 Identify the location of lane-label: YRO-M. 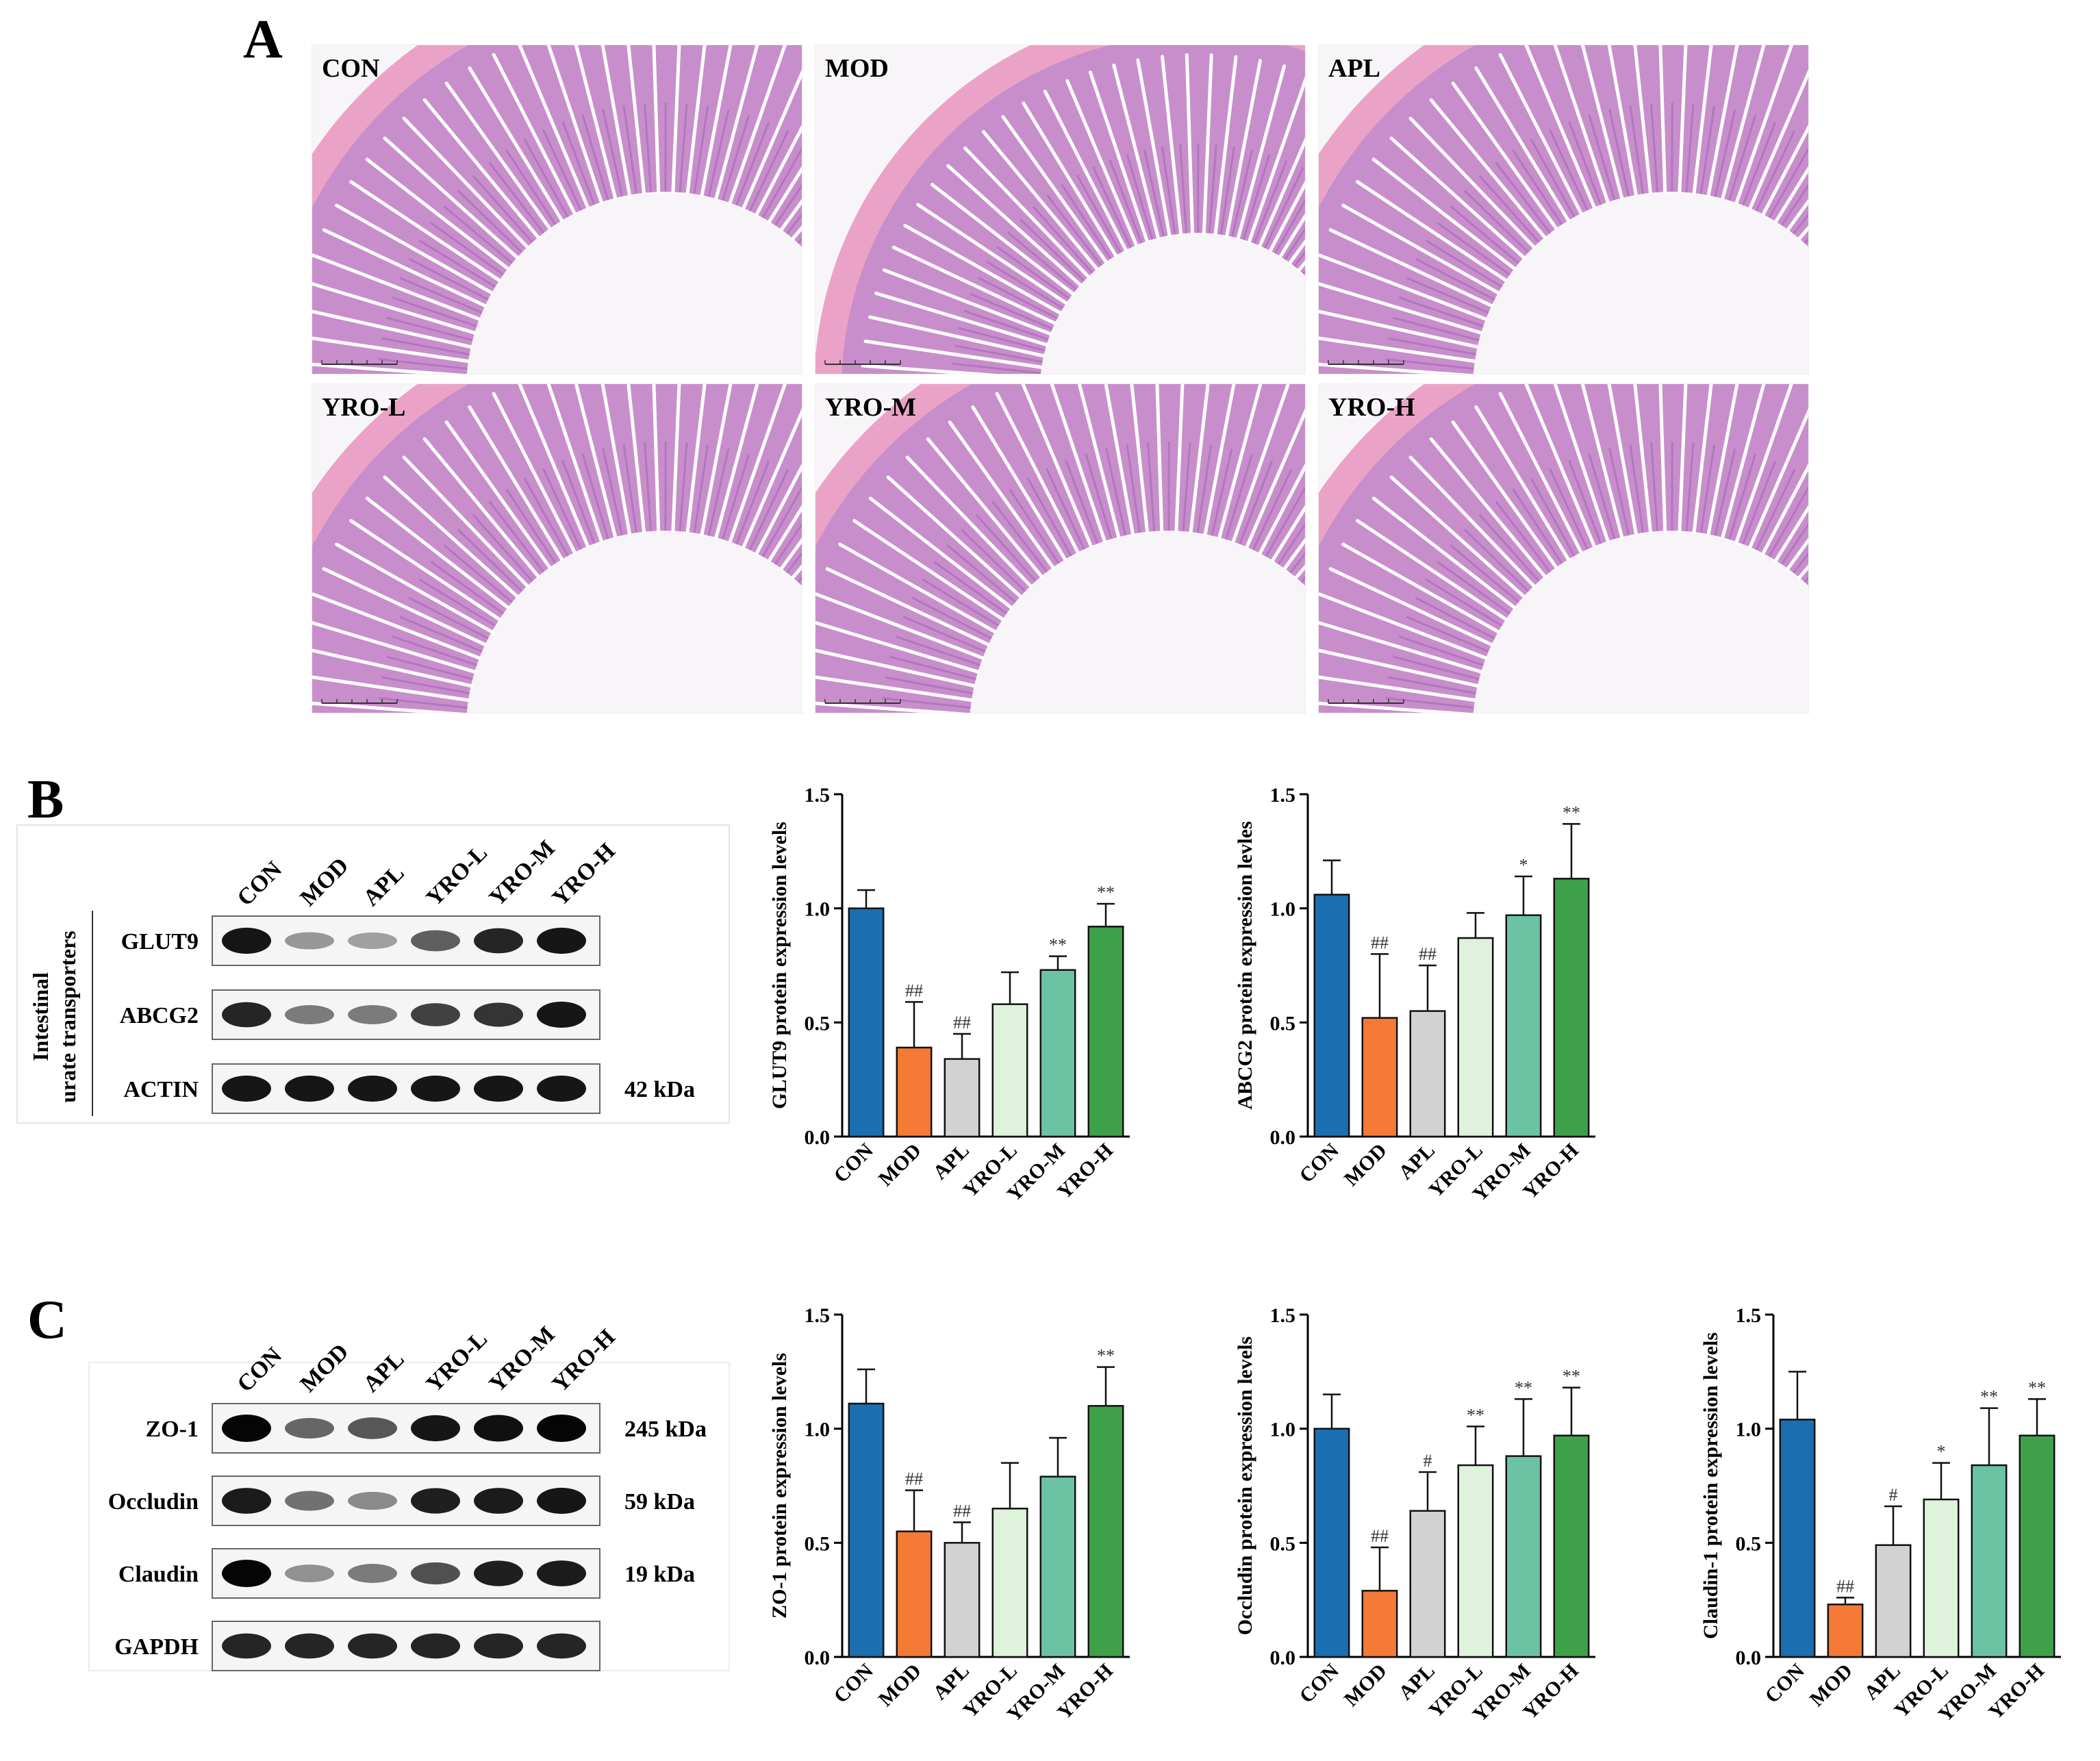
(521, 873).